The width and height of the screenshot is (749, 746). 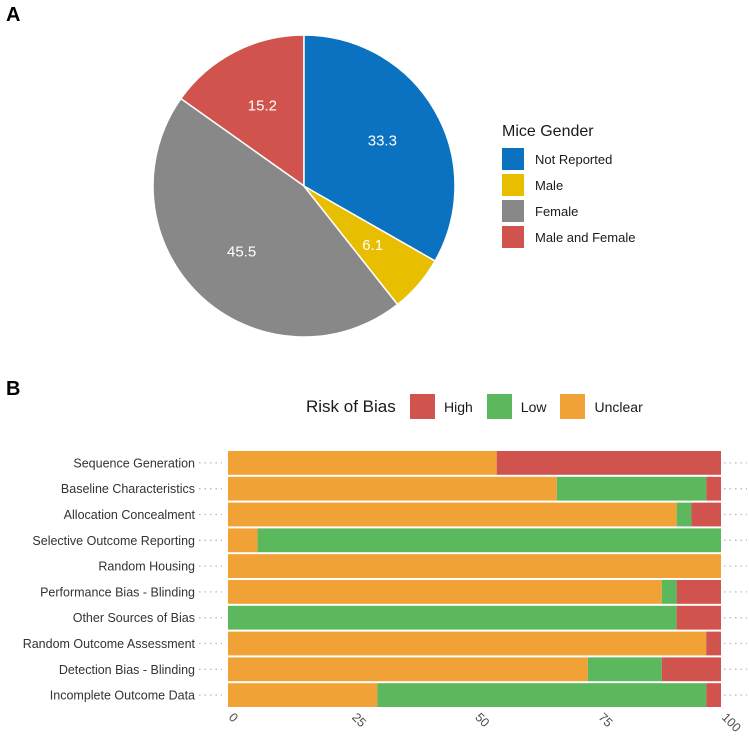 I want to click on category-label: Selective Outcome Reporting, so click(x=113, y=541).